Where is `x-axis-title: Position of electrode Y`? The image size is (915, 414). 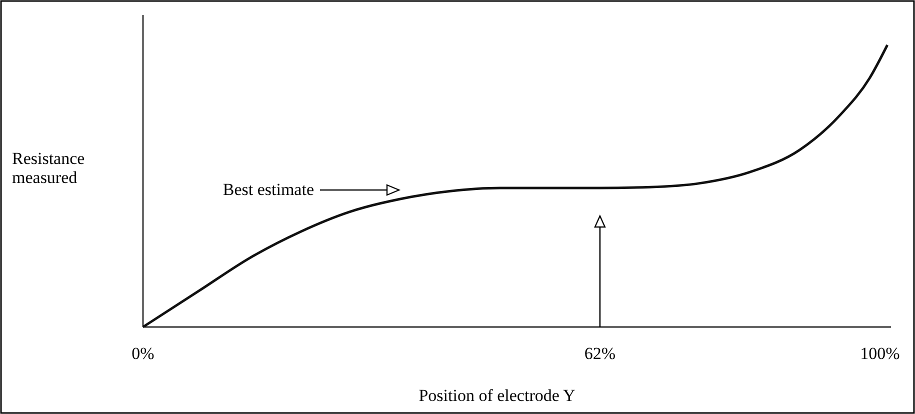
x-axis-title: Position of electrode Y is located at coordinates (497, 395).